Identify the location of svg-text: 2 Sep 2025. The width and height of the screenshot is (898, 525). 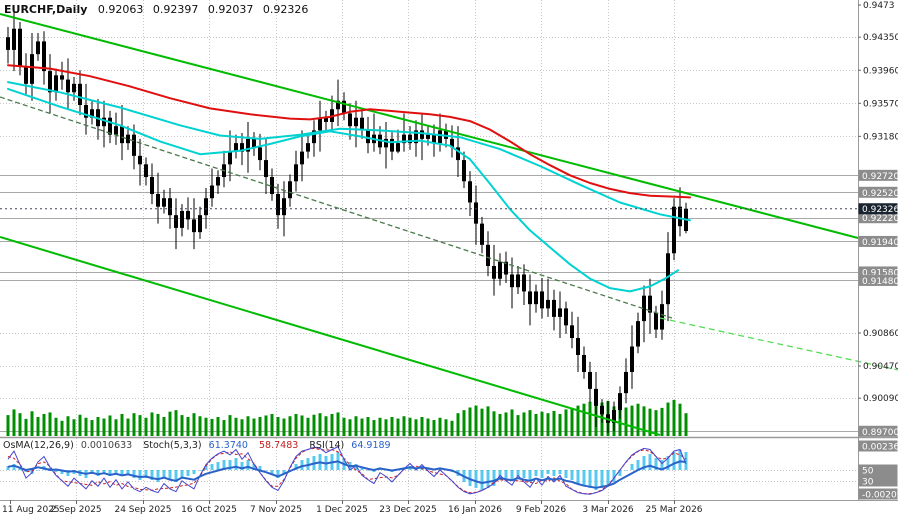
(75, 510).